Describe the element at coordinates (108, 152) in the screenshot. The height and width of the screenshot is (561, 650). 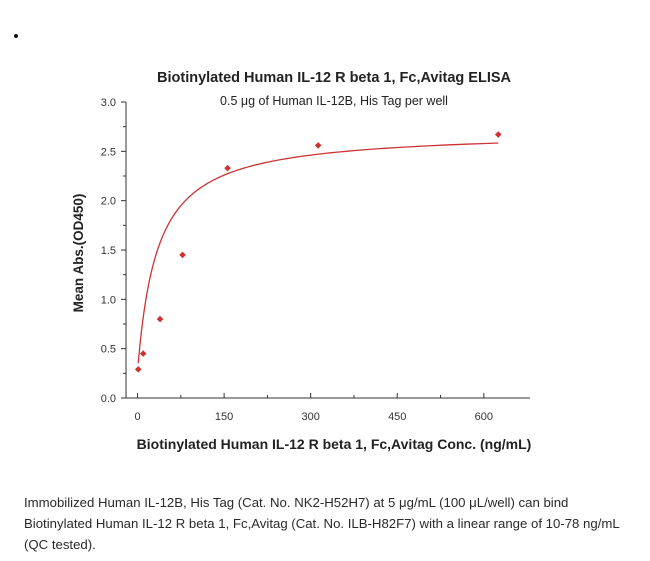
I see `y-tick-label: 2.5` at that location.